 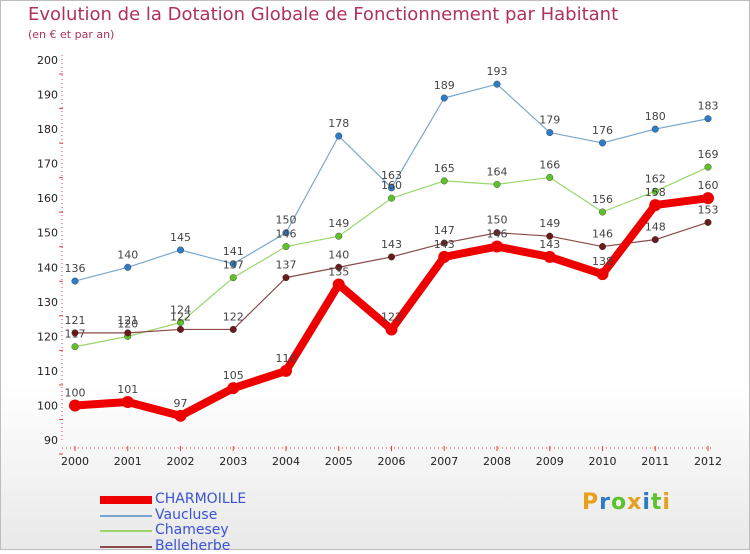 What do you see at coordinates (47, 95) in the screenshot?
I see `y-tick-label: 190` at bounding box center [47, 95].